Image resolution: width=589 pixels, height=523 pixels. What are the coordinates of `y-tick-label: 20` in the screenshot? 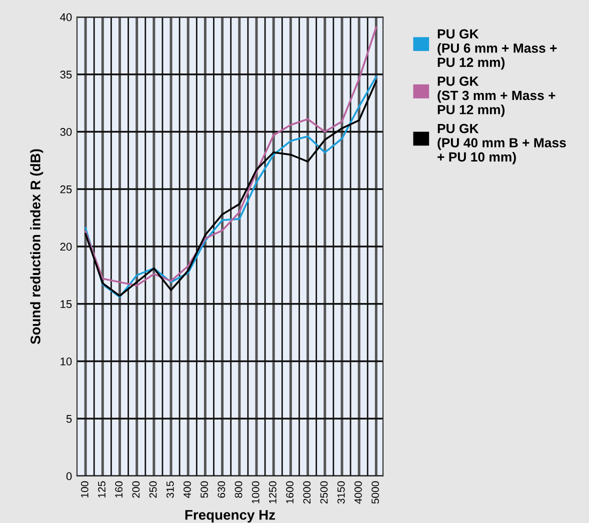 It's located at (66, 246).